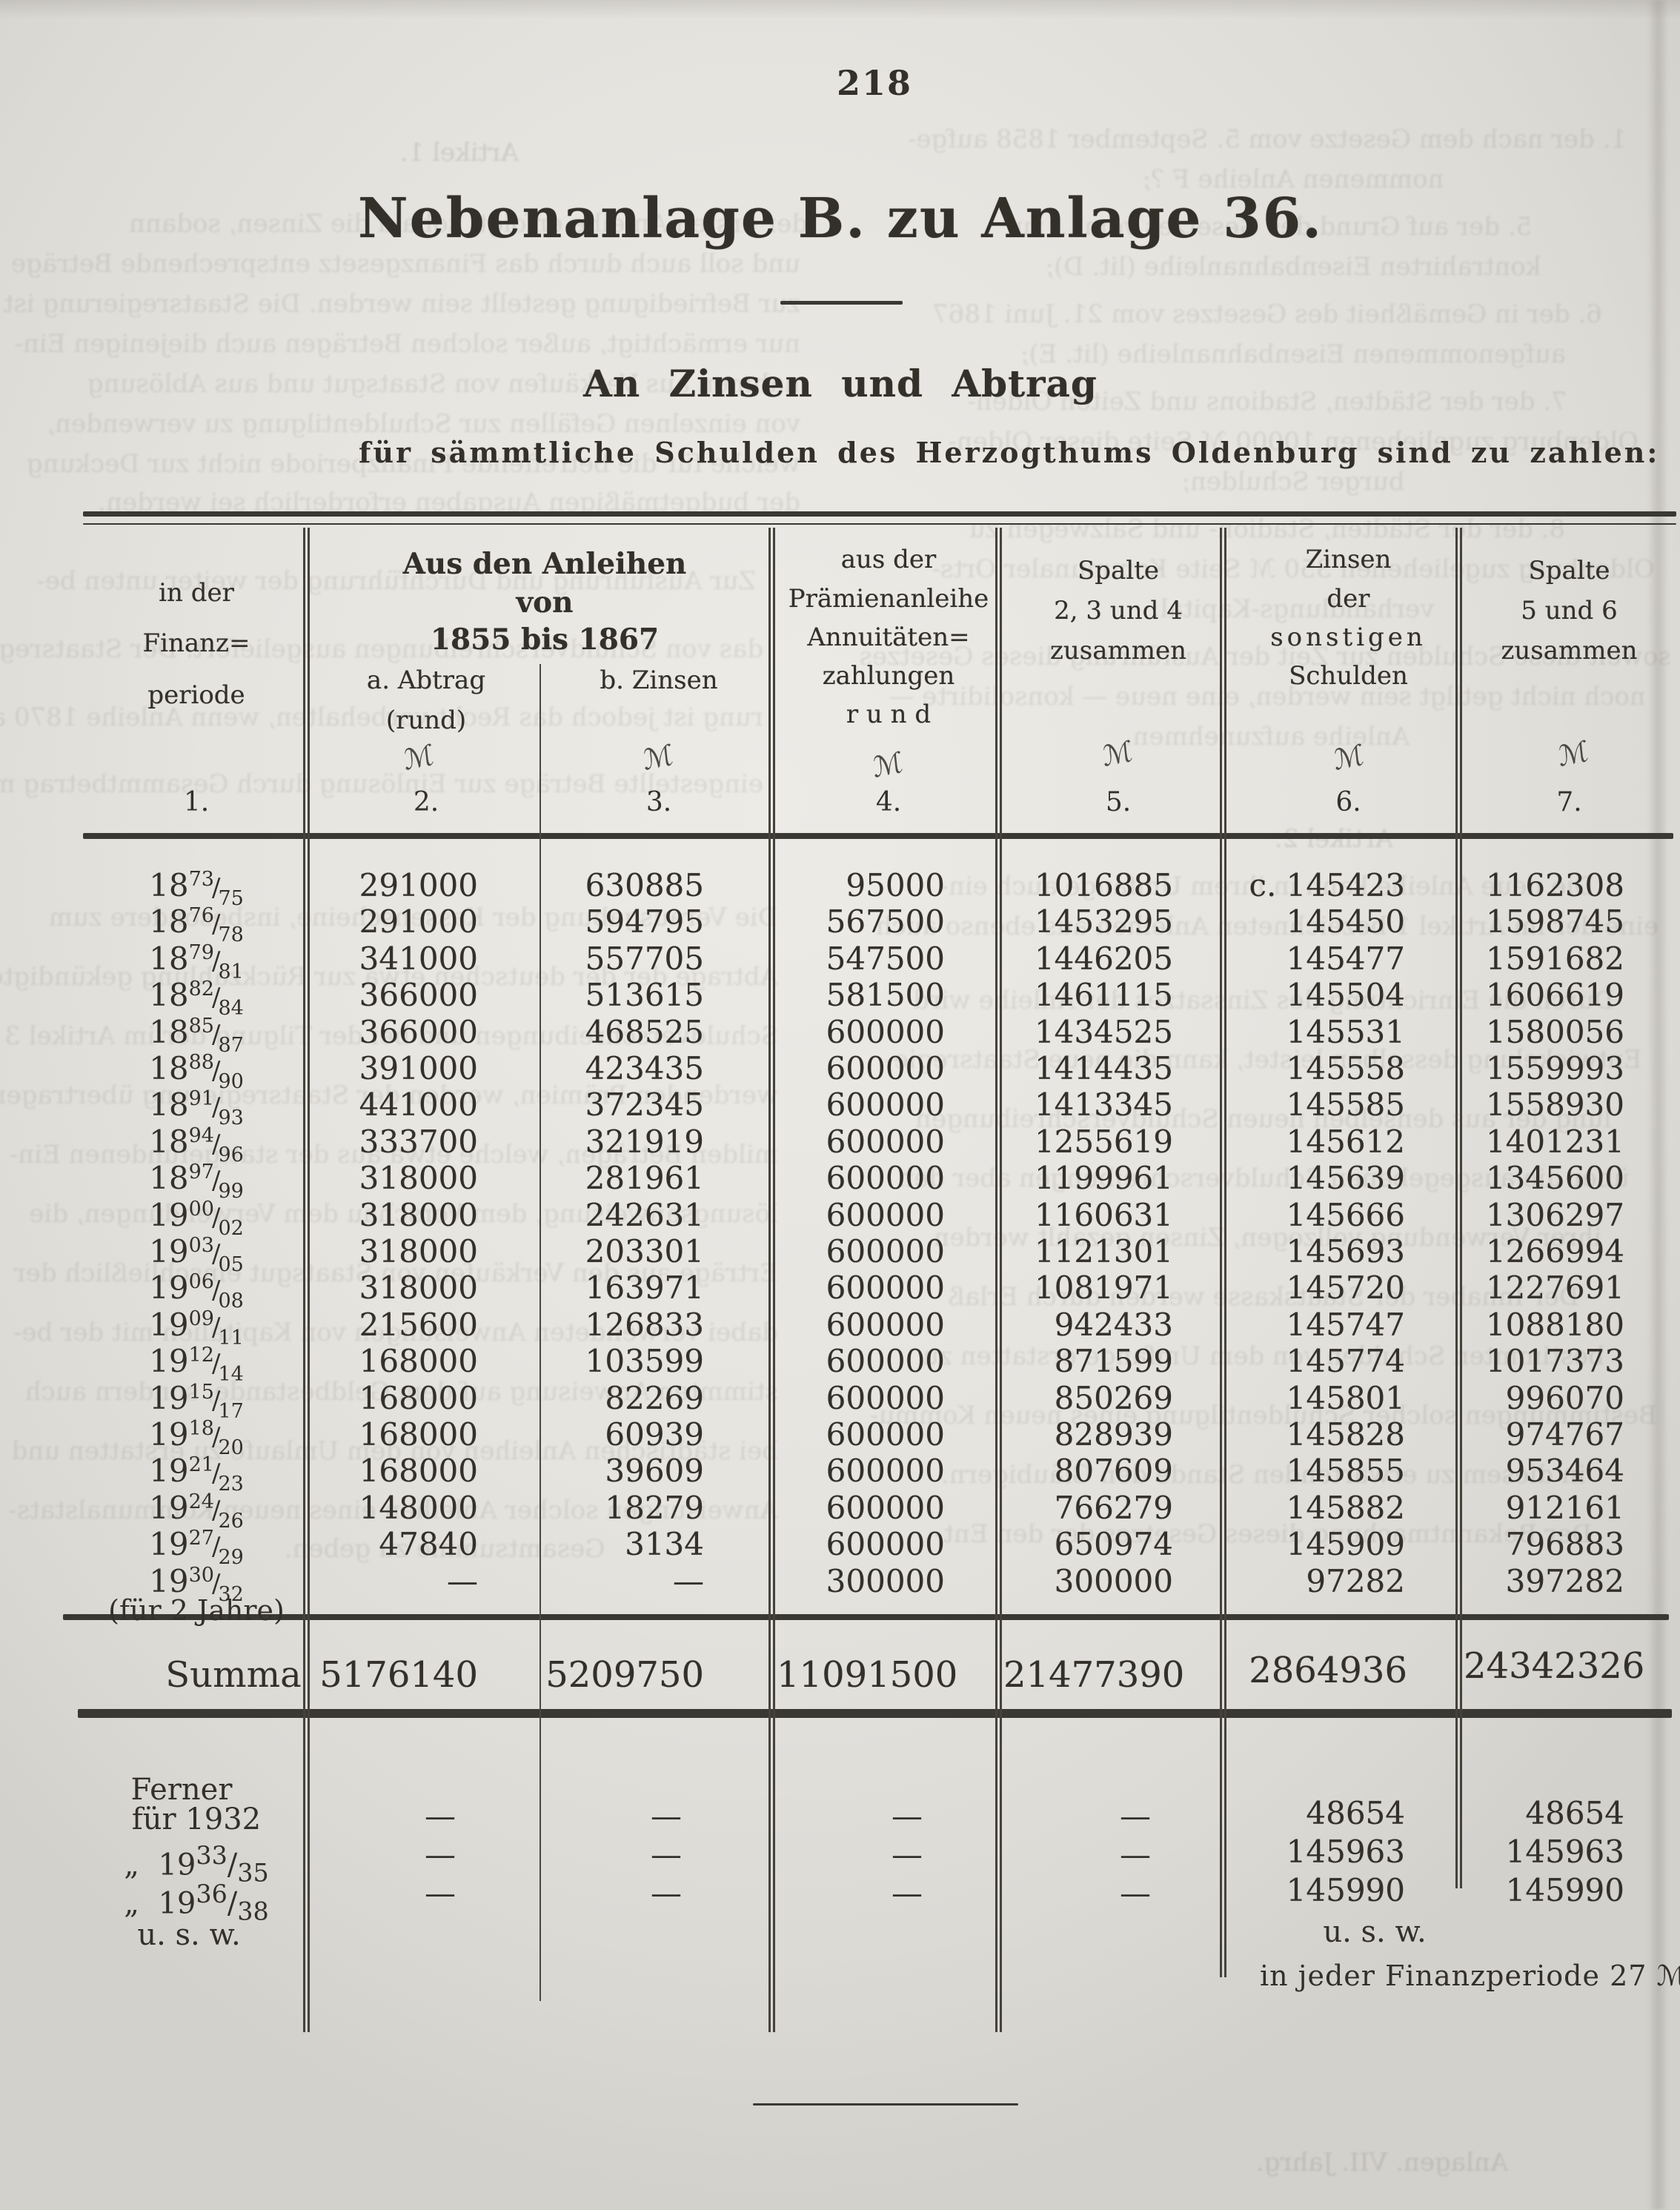 This screenshot has height=2210, width=1680. I want to click on amount-cell: 82269, so click(654, 1398).